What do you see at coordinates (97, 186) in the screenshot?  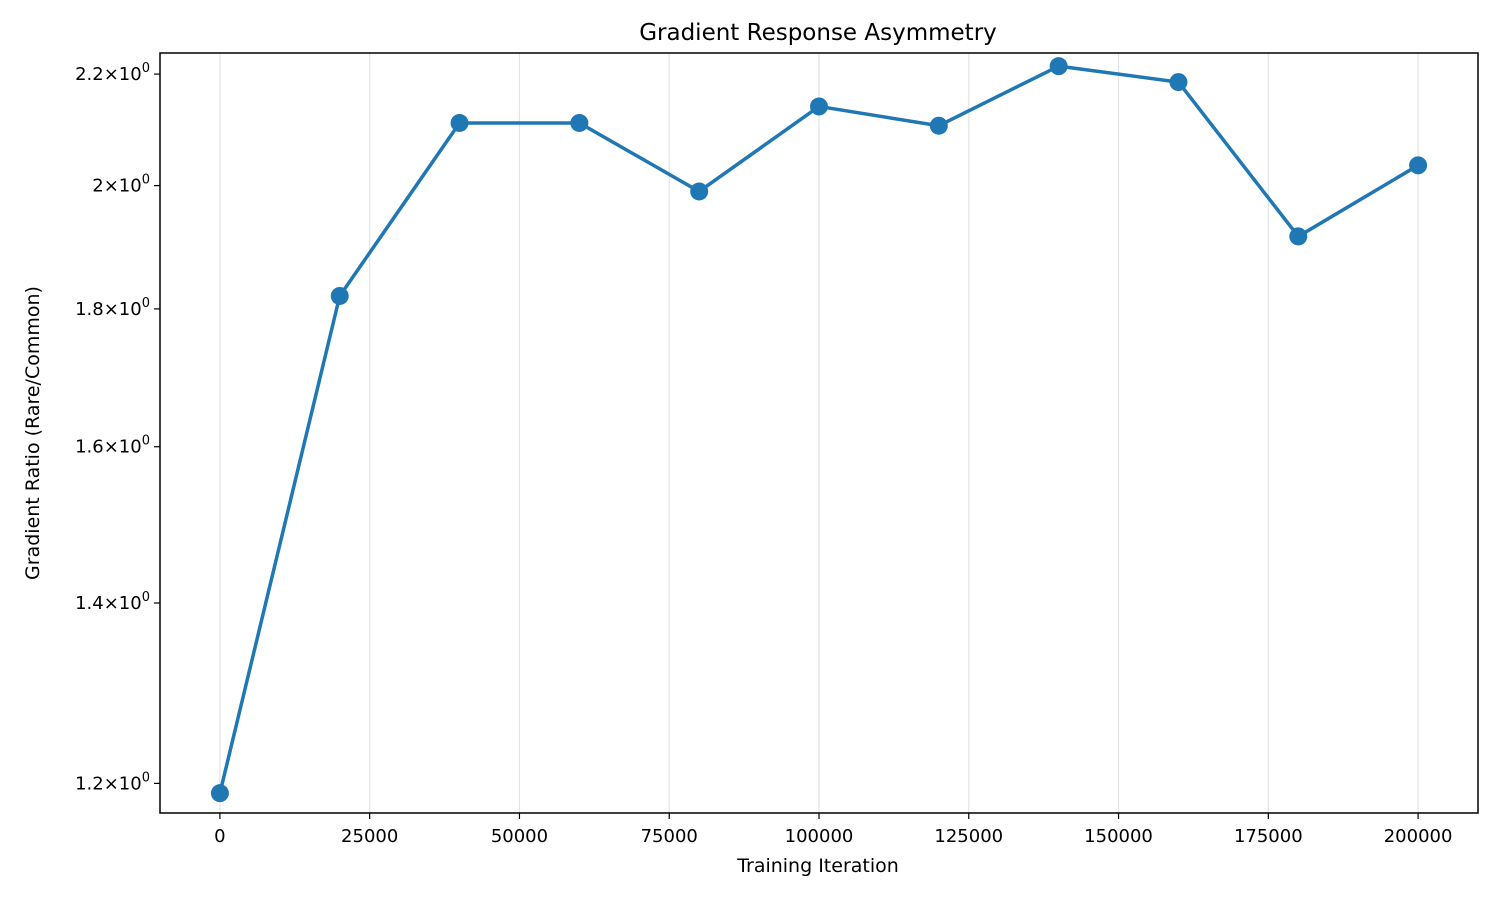 I see `y-tick-mantissa: 2` at bounding box center [97, 186].